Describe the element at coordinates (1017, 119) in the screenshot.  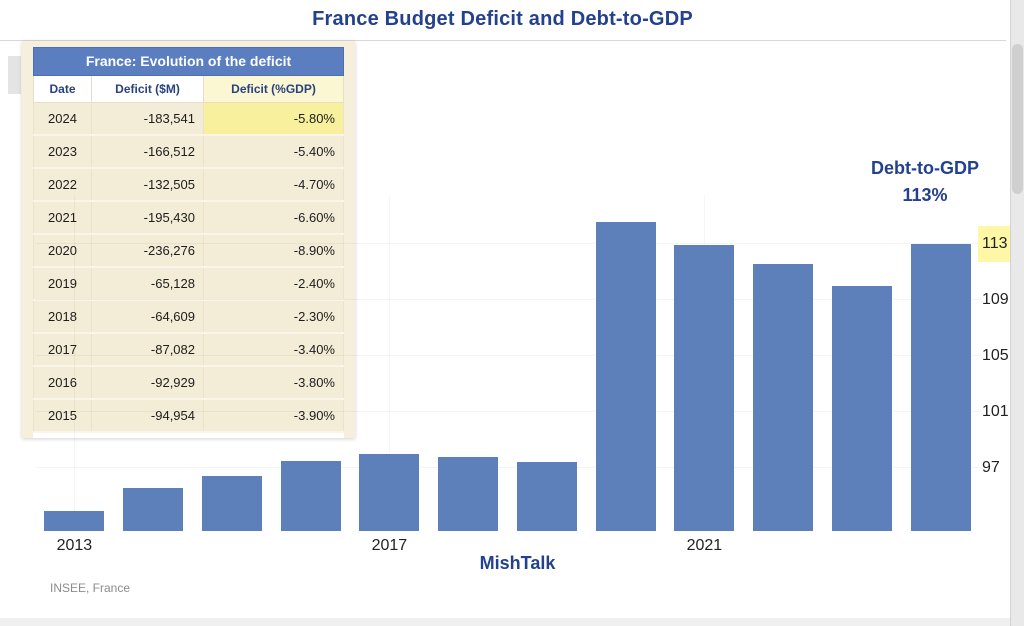
I see `vertical-scrollbar-thumb` at that location.